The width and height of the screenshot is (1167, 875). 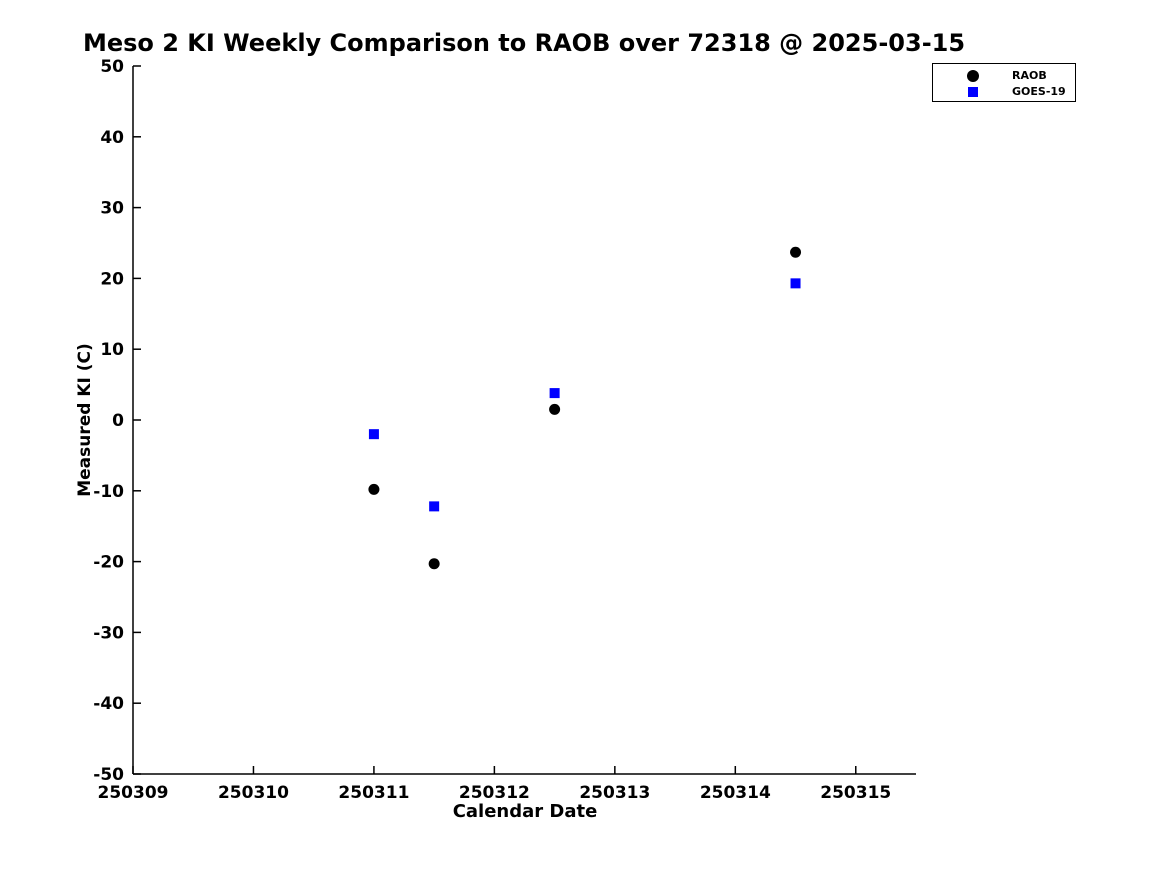 I want to click on y-tick-label: -40, so click(x=108, y=704).